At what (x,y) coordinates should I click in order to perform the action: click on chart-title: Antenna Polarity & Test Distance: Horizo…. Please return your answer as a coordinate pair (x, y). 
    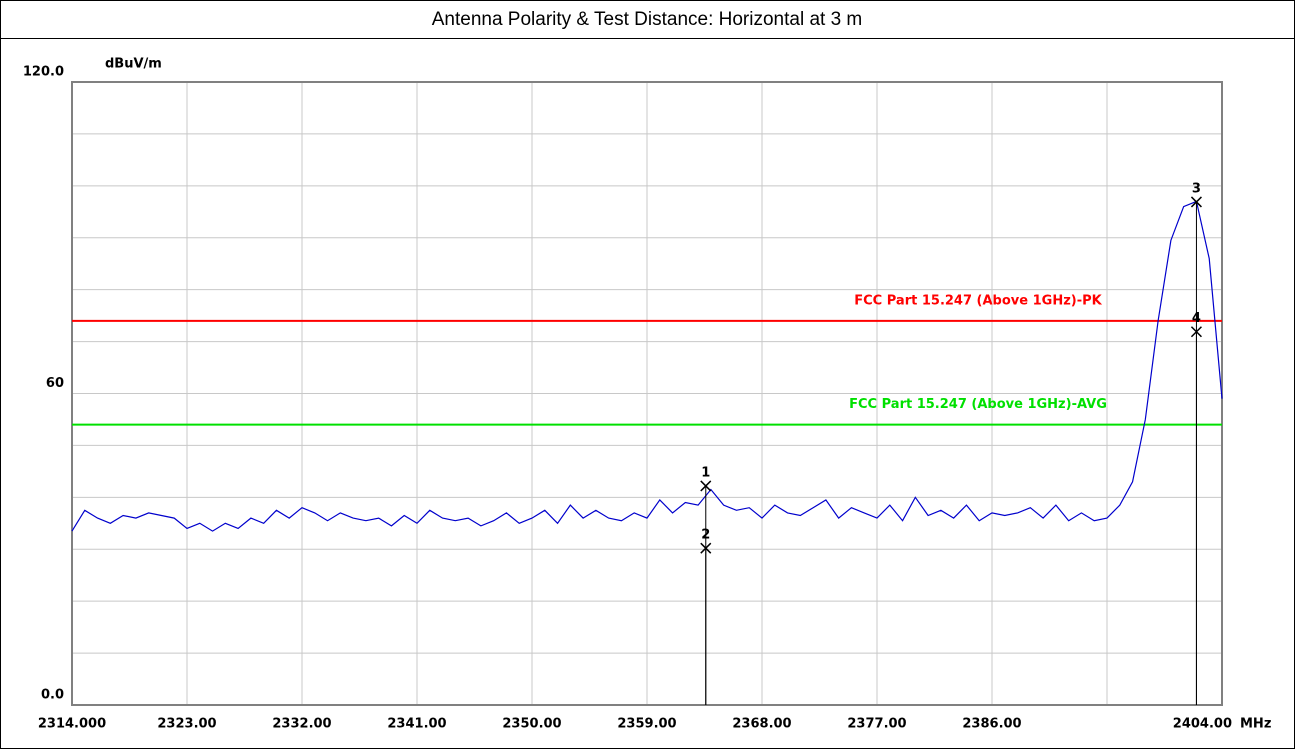
    Looking at the image, I should click on (647, 19).